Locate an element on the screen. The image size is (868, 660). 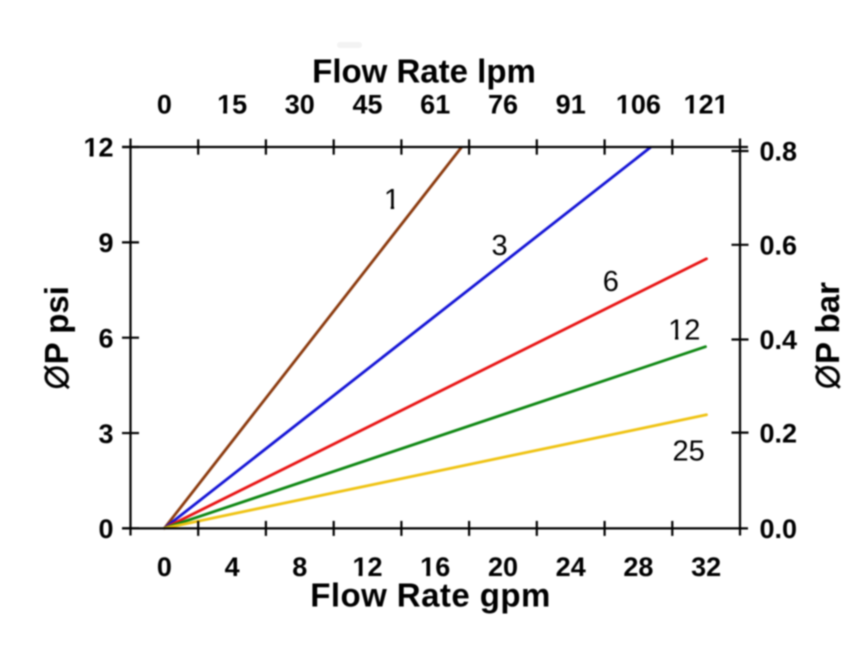
svg-text: 0.2 is located at coordinates (779, 433).